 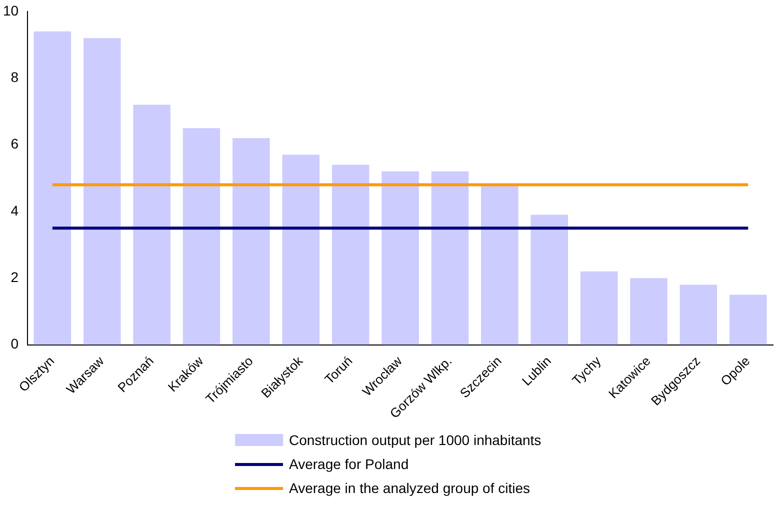 I want to click on legend-label: Average for Poland, so click(x=349, y=464).